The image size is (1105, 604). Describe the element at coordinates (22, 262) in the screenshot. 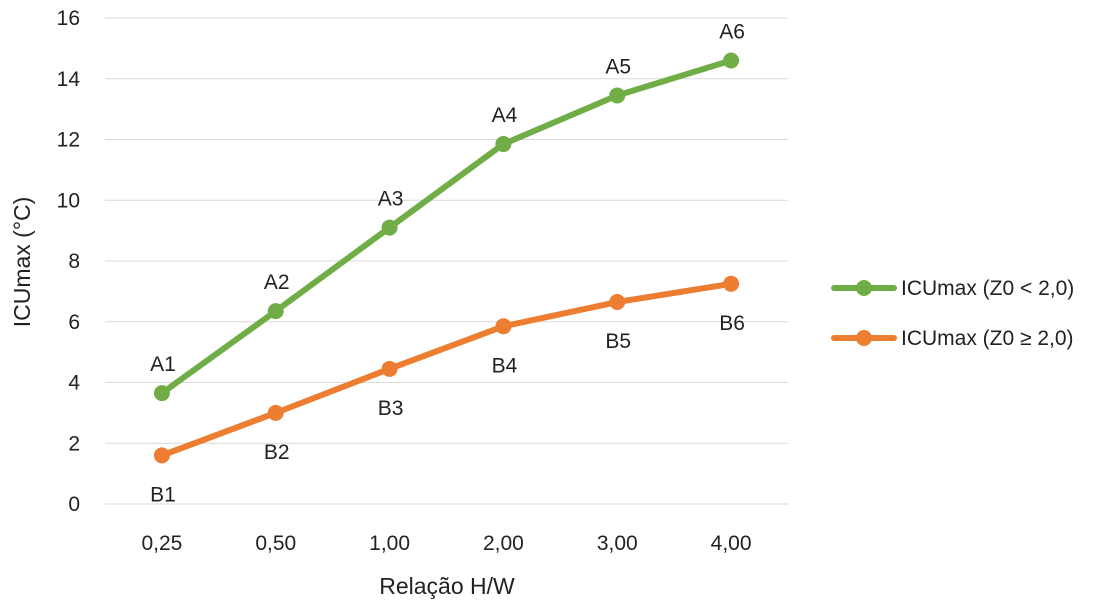

I see `y-axis-label: ICUmax (°C)` at that location.